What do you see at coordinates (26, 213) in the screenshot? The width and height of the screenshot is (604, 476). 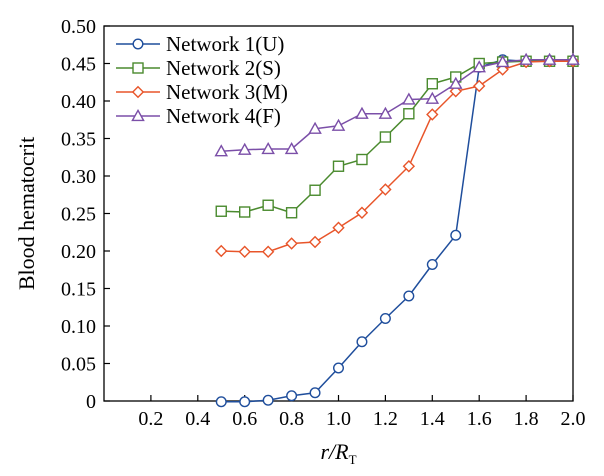 I see `y-axis-label: Blood hematocrit` at bounding box center [26, 213].